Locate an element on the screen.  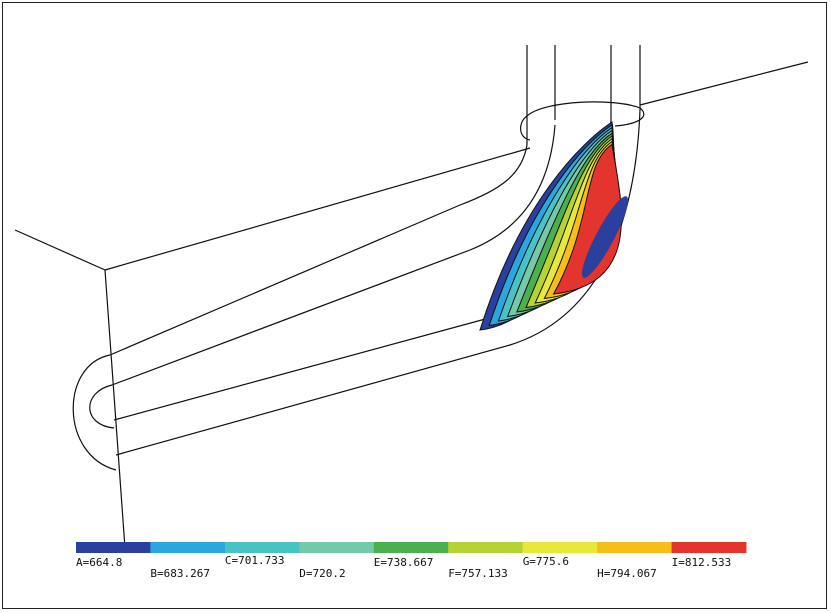
legend-label-e: E=738.667 is located at coordinates (404, 562).